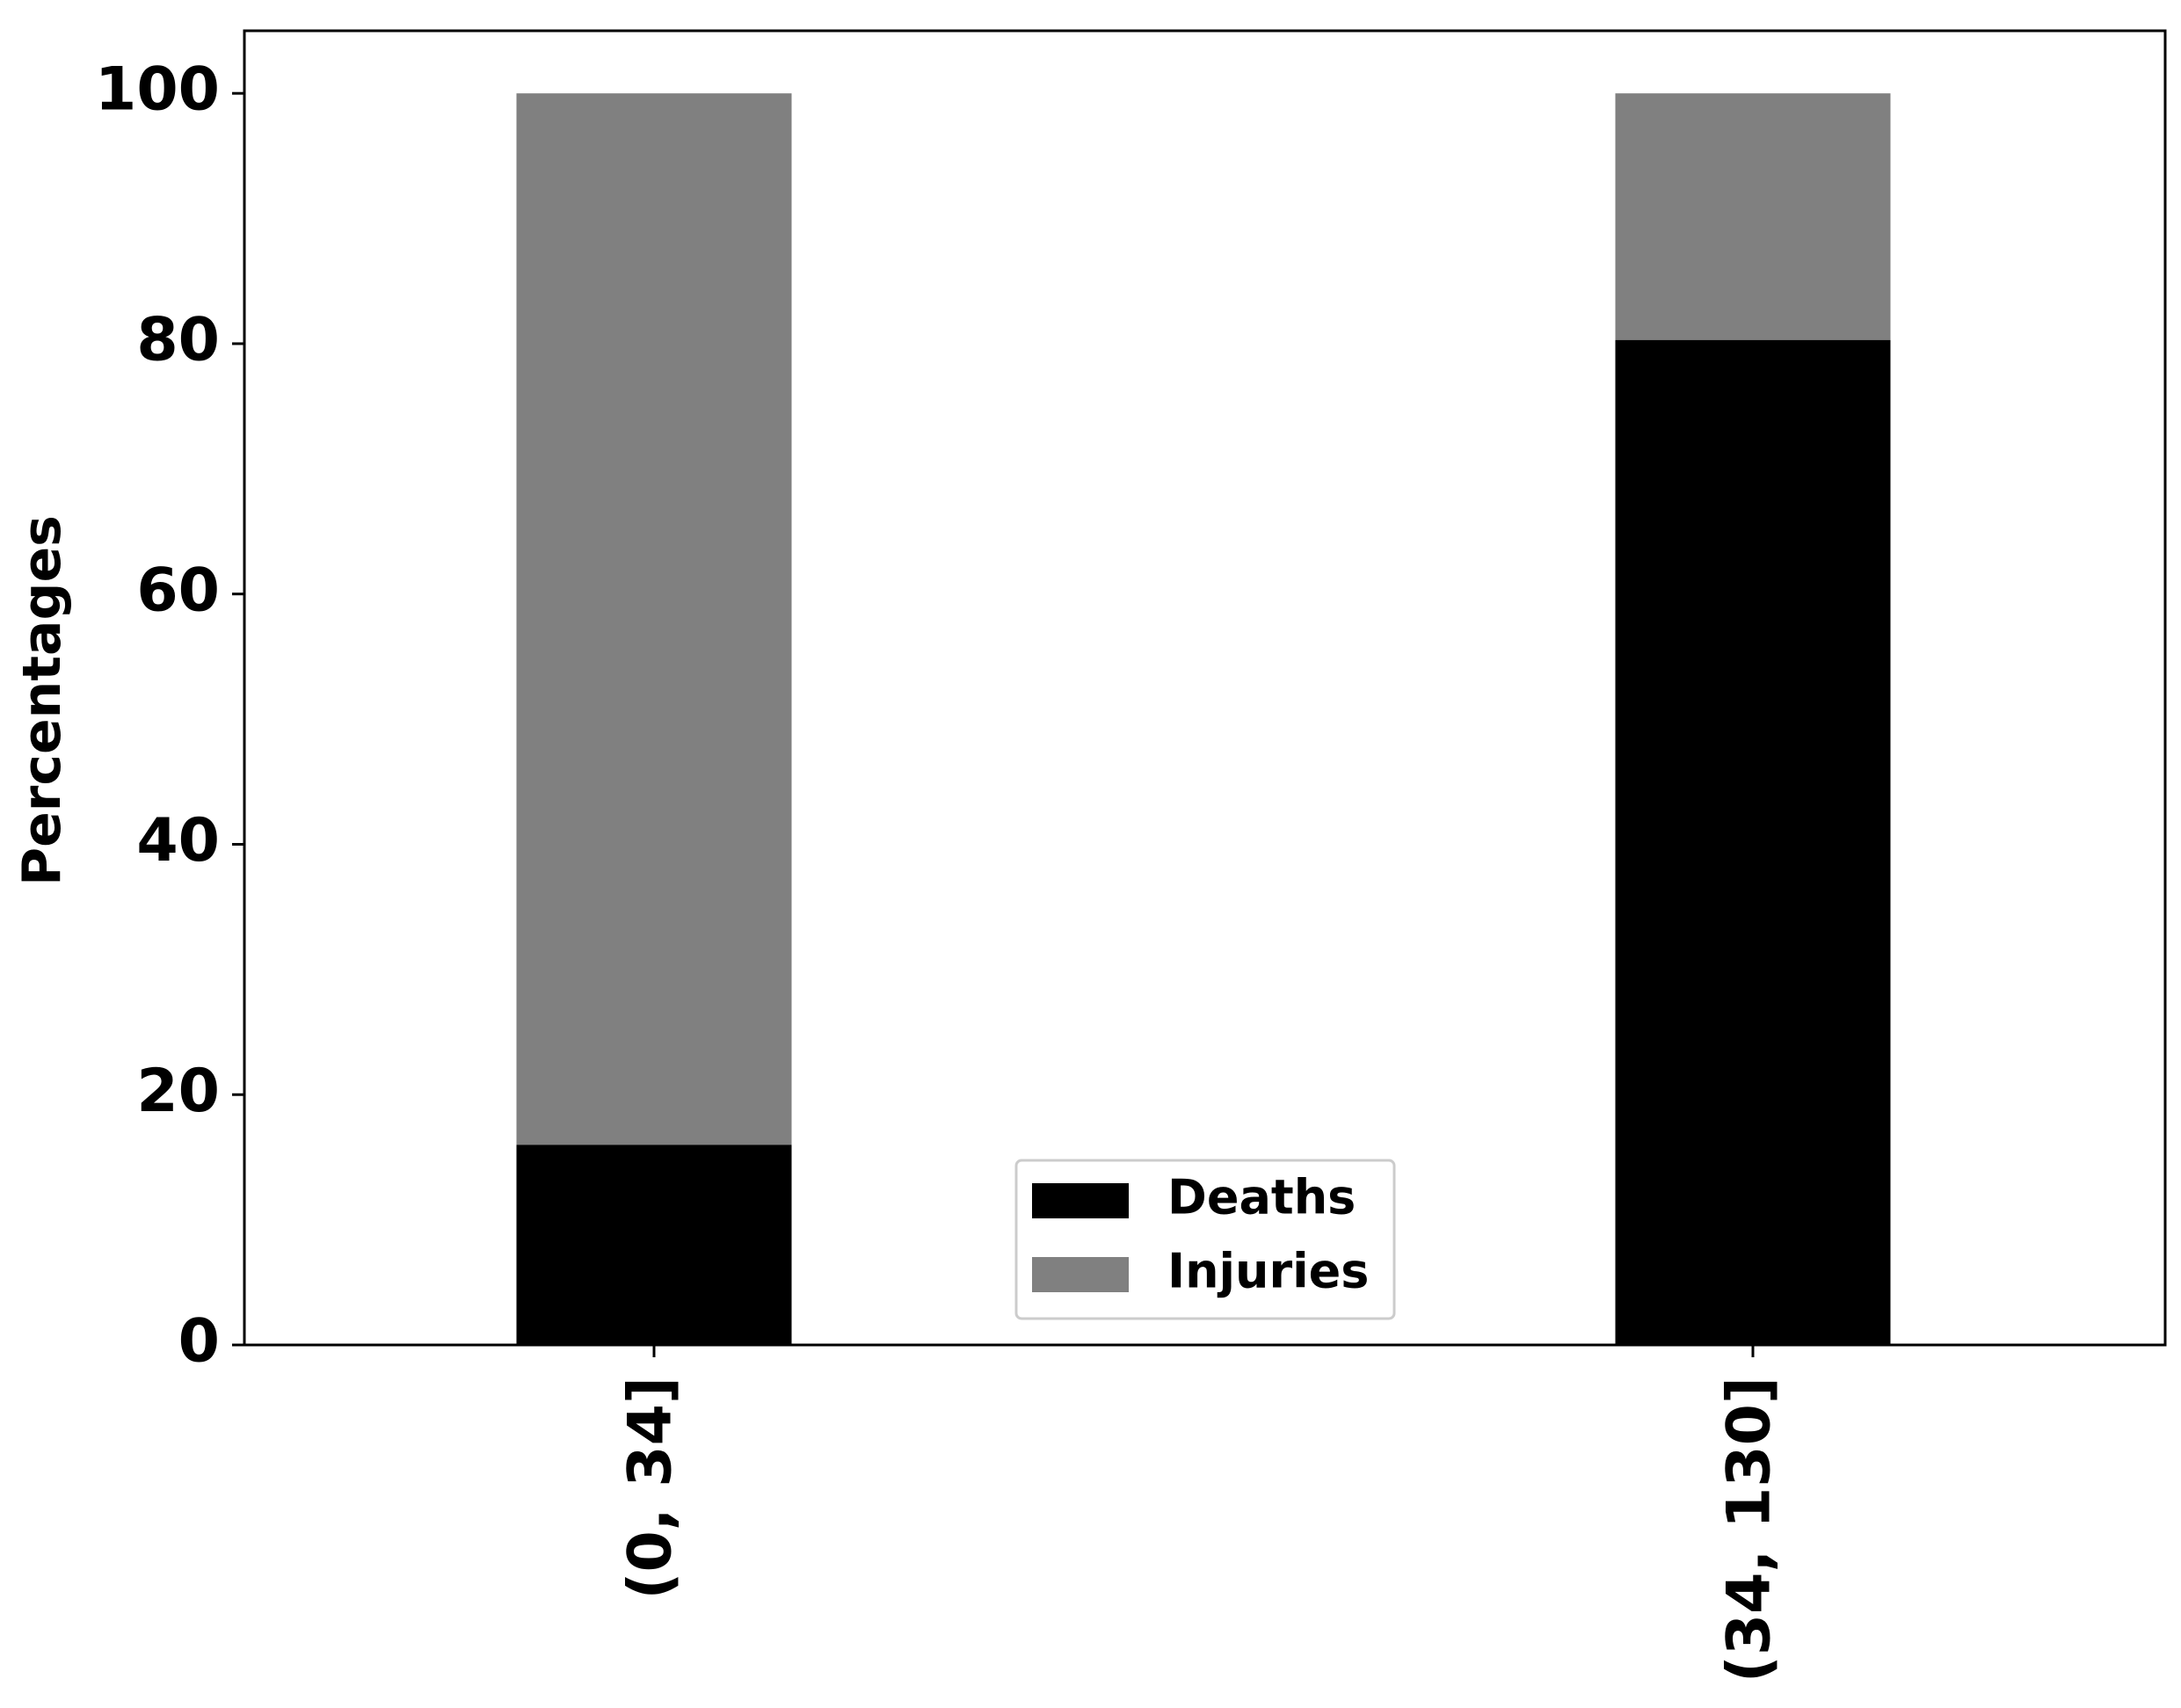  Describe the element at coordinates (178, 1092) in the screenshot. I see `y-tick-label: 20` at that location.